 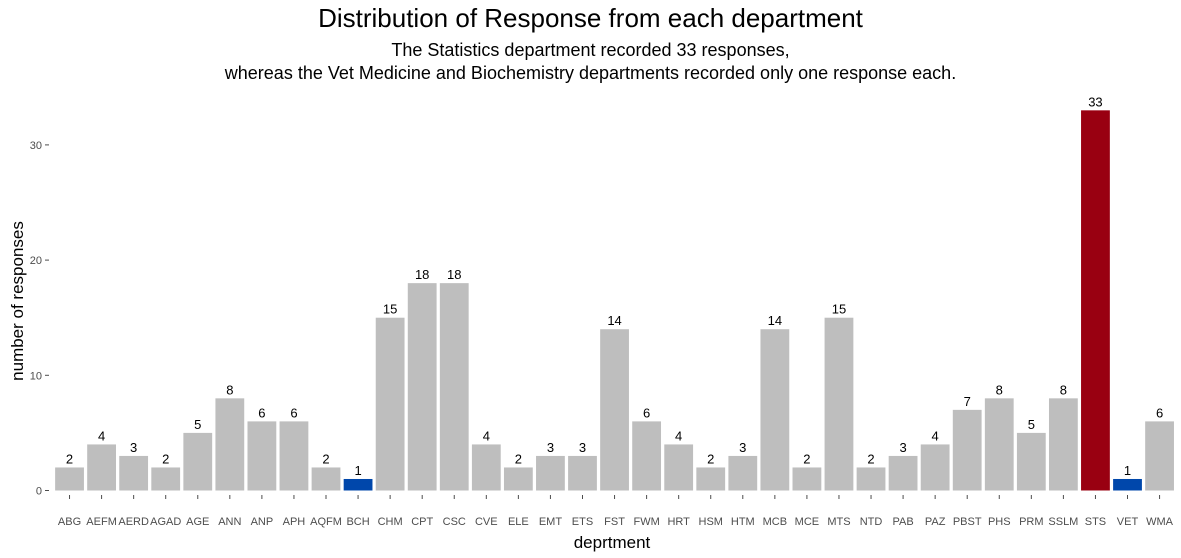 What do you see at coordinates (262, 456) in the screenshot?
I see `bar-anp` at bounding box center [262, 456].